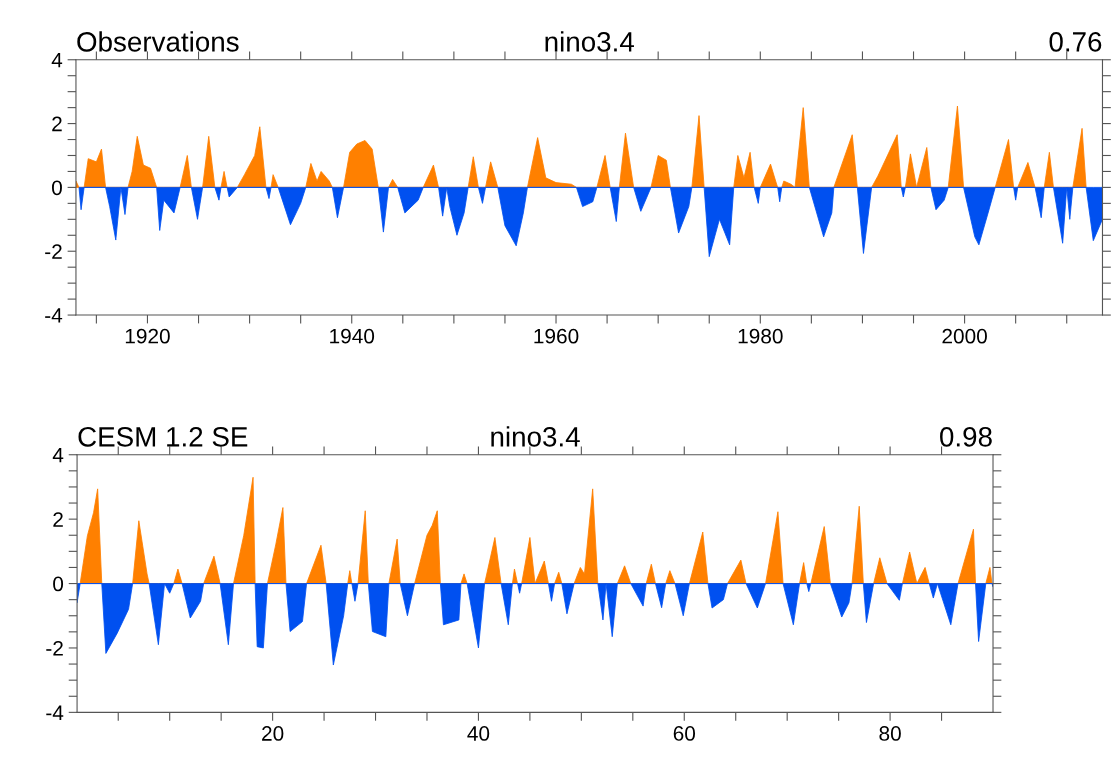 This screenshot has height=776, width=1117. Describe the element at coordinates (890, 733) in the screenshot. I see `x-tick-label: 80` at that location.